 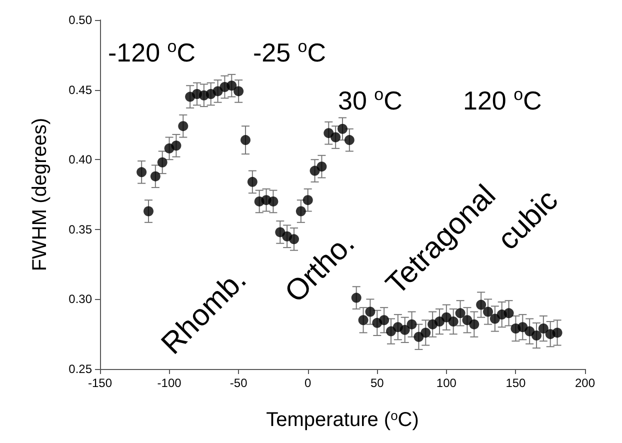 I want to click on x-tick-label: -50, so click(x=239, y=383).